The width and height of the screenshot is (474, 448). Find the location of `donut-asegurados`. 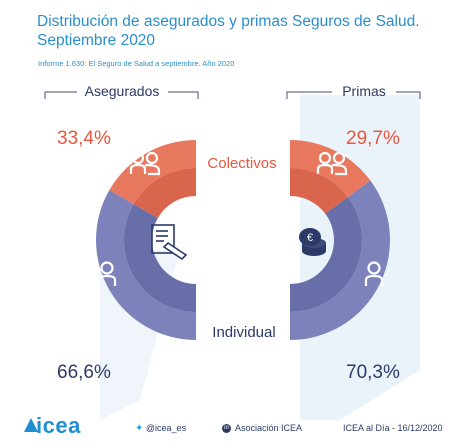

donut-asegurados is located at coordinates (145, 240).